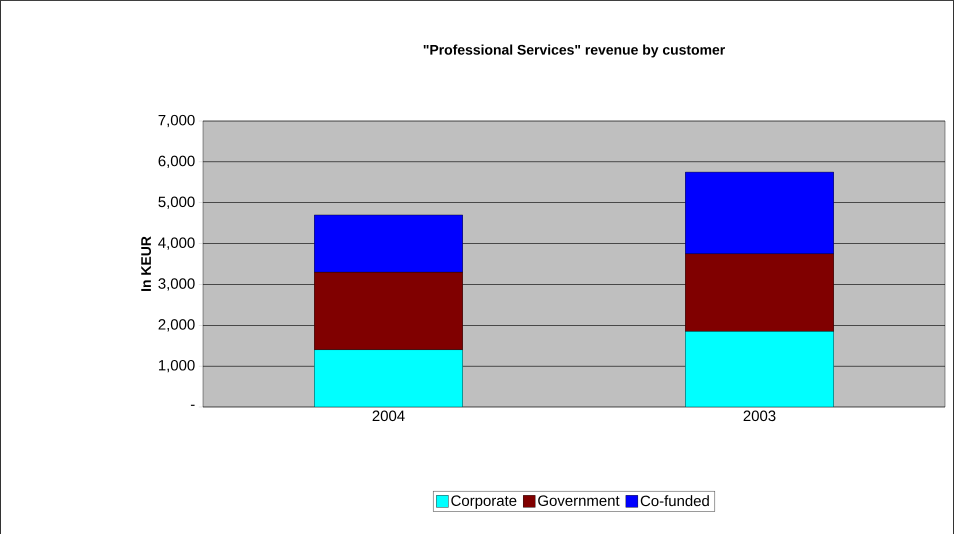 The width and height of the screenshot is (954, 534). I want to click on legend-label: Government, so click(579, 500).